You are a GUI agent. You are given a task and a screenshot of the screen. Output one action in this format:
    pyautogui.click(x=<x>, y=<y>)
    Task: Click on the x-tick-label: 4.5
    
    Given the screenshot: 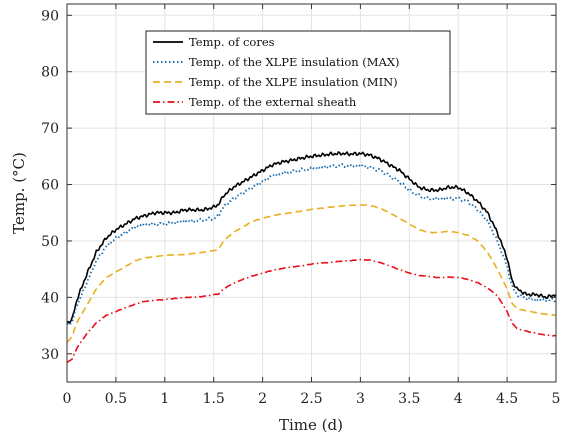 What is the action you would take?
    pyautogui.click(x=507, y=399)
    